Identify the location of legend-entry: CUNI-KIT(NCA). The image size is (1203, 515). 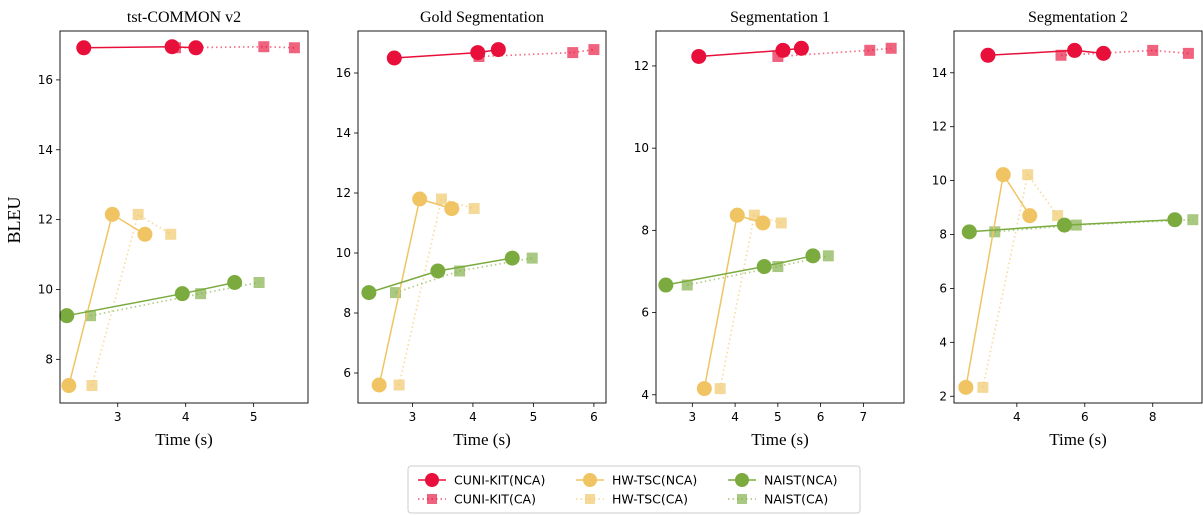
(481, 480).